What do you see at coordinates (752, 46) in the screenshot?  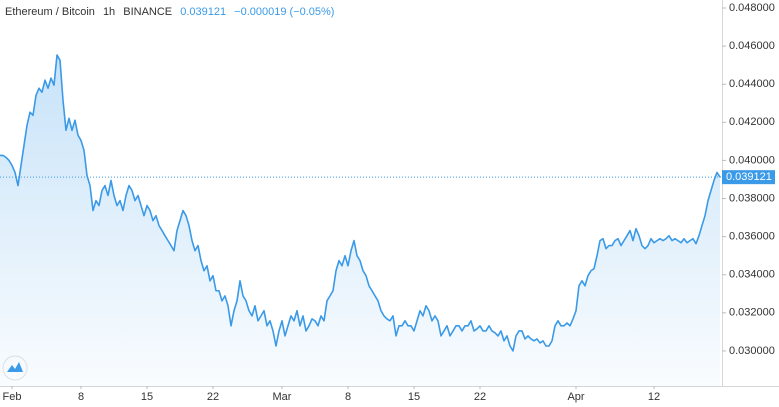 I see `y-tick-label: 0.046000` at bounding box center [752, 46].